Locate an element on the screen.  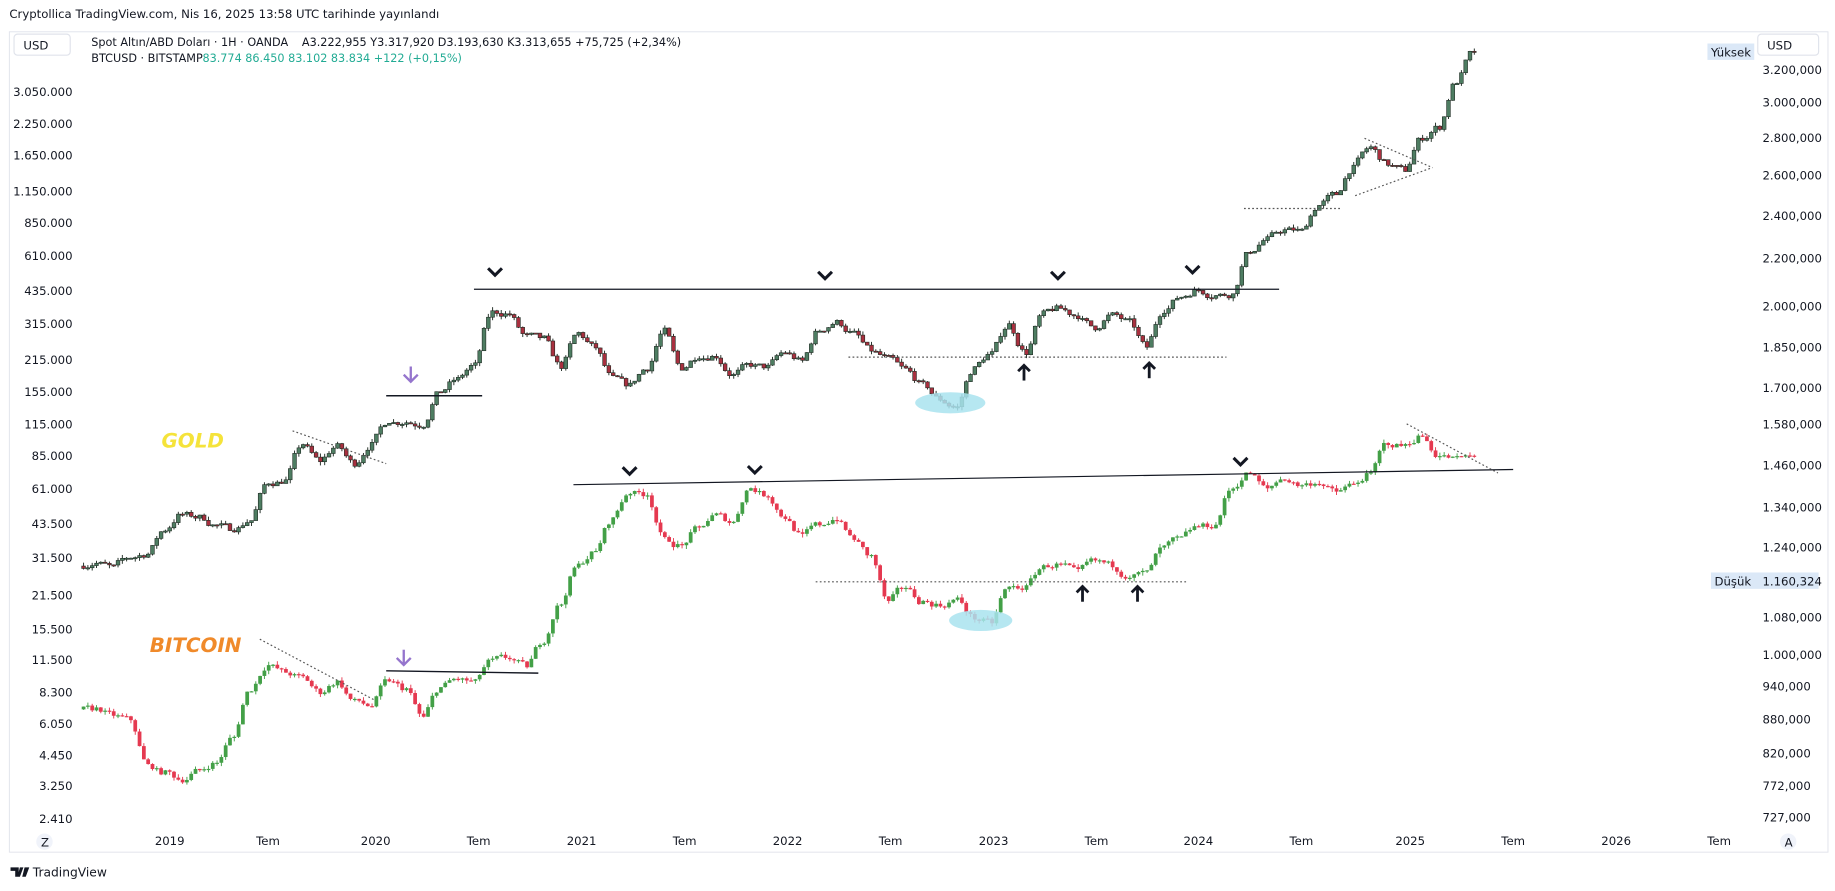
time-axis-tick: 2019 is located at coordinates (170, 841).